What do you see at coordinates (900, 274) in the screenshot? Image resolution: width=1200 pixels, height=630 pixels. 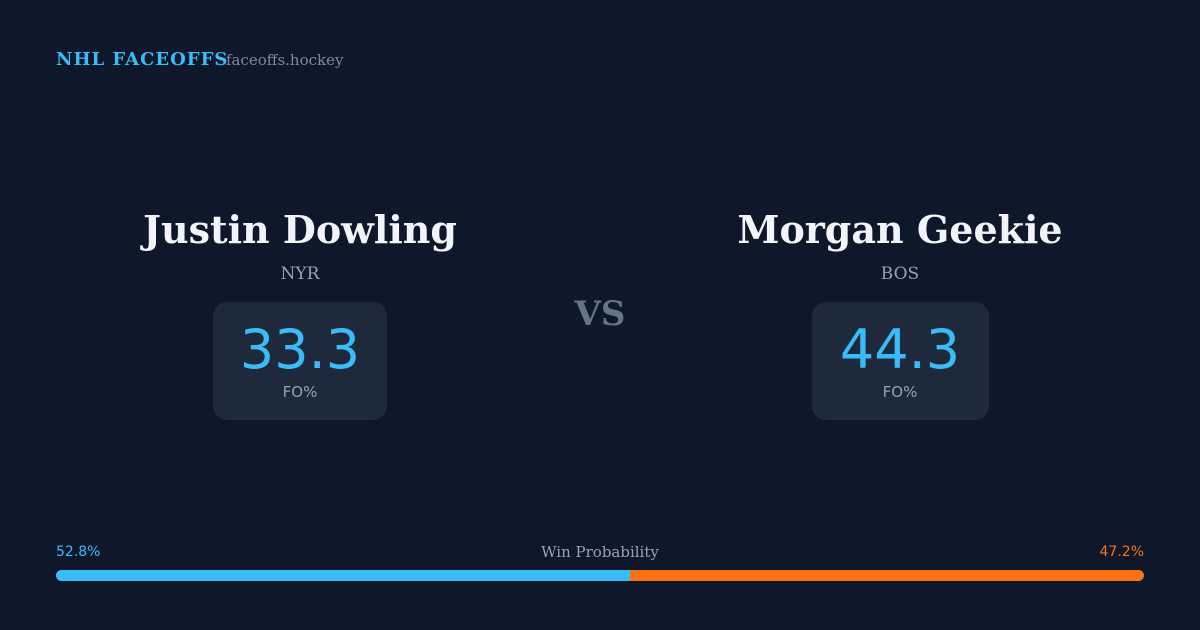 I see `team: BOS` at bounding box center [900, 274].